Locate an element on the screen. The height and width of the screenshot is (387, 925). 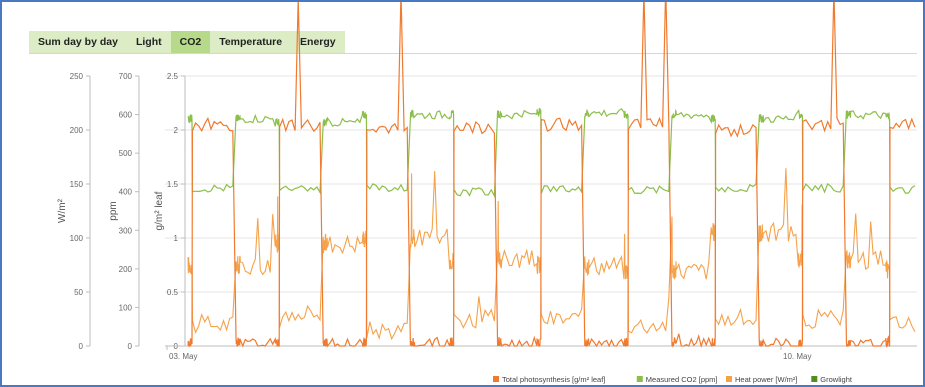
legend-item: Growlight is located at coordinates (836, 379).